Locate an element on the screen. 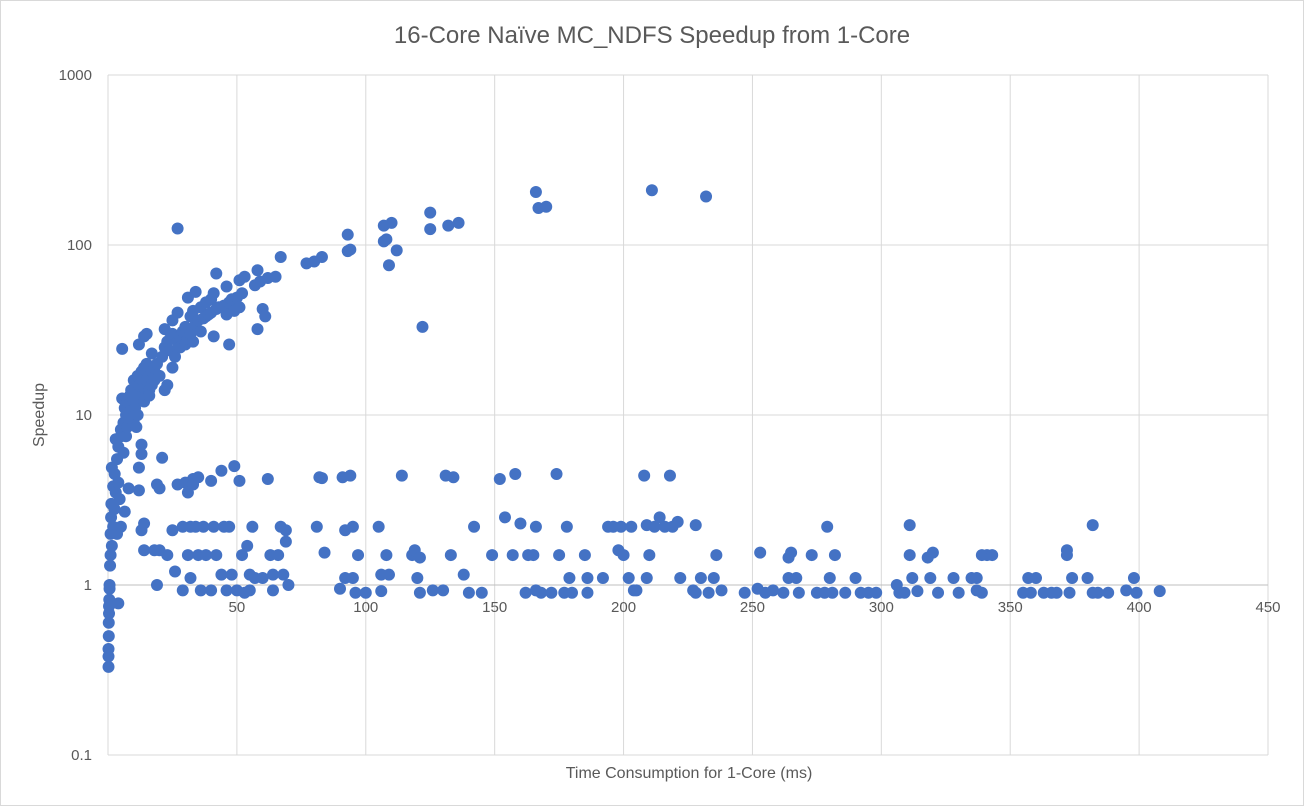 The width and height of the screenshot is (1304, 806). y-tick-label: 10 is located at coordinates (83, 415).